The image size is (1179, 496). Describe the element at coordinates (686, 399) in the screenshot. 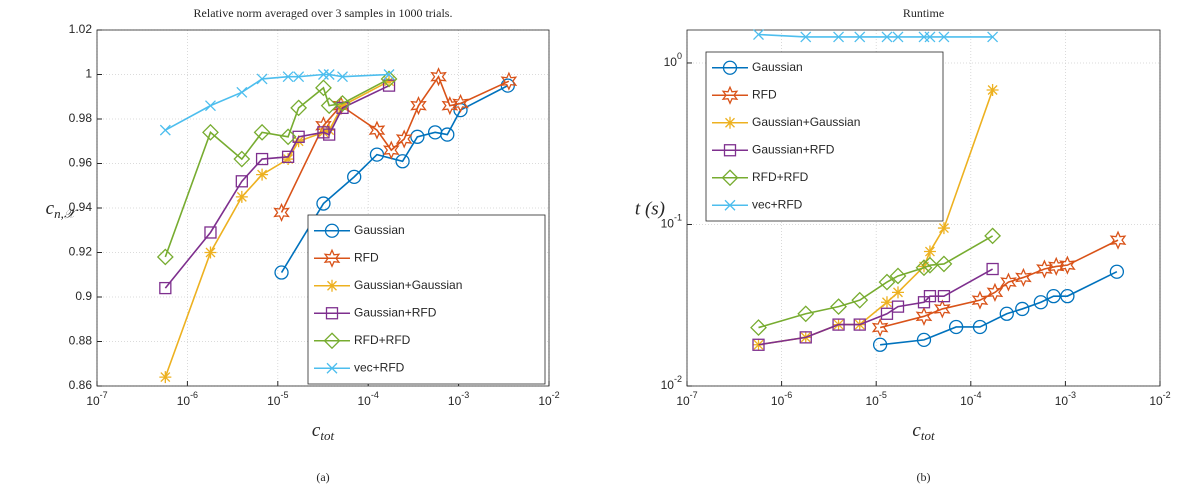

I see `x-tick-label: 10⁻⁷` at that location.